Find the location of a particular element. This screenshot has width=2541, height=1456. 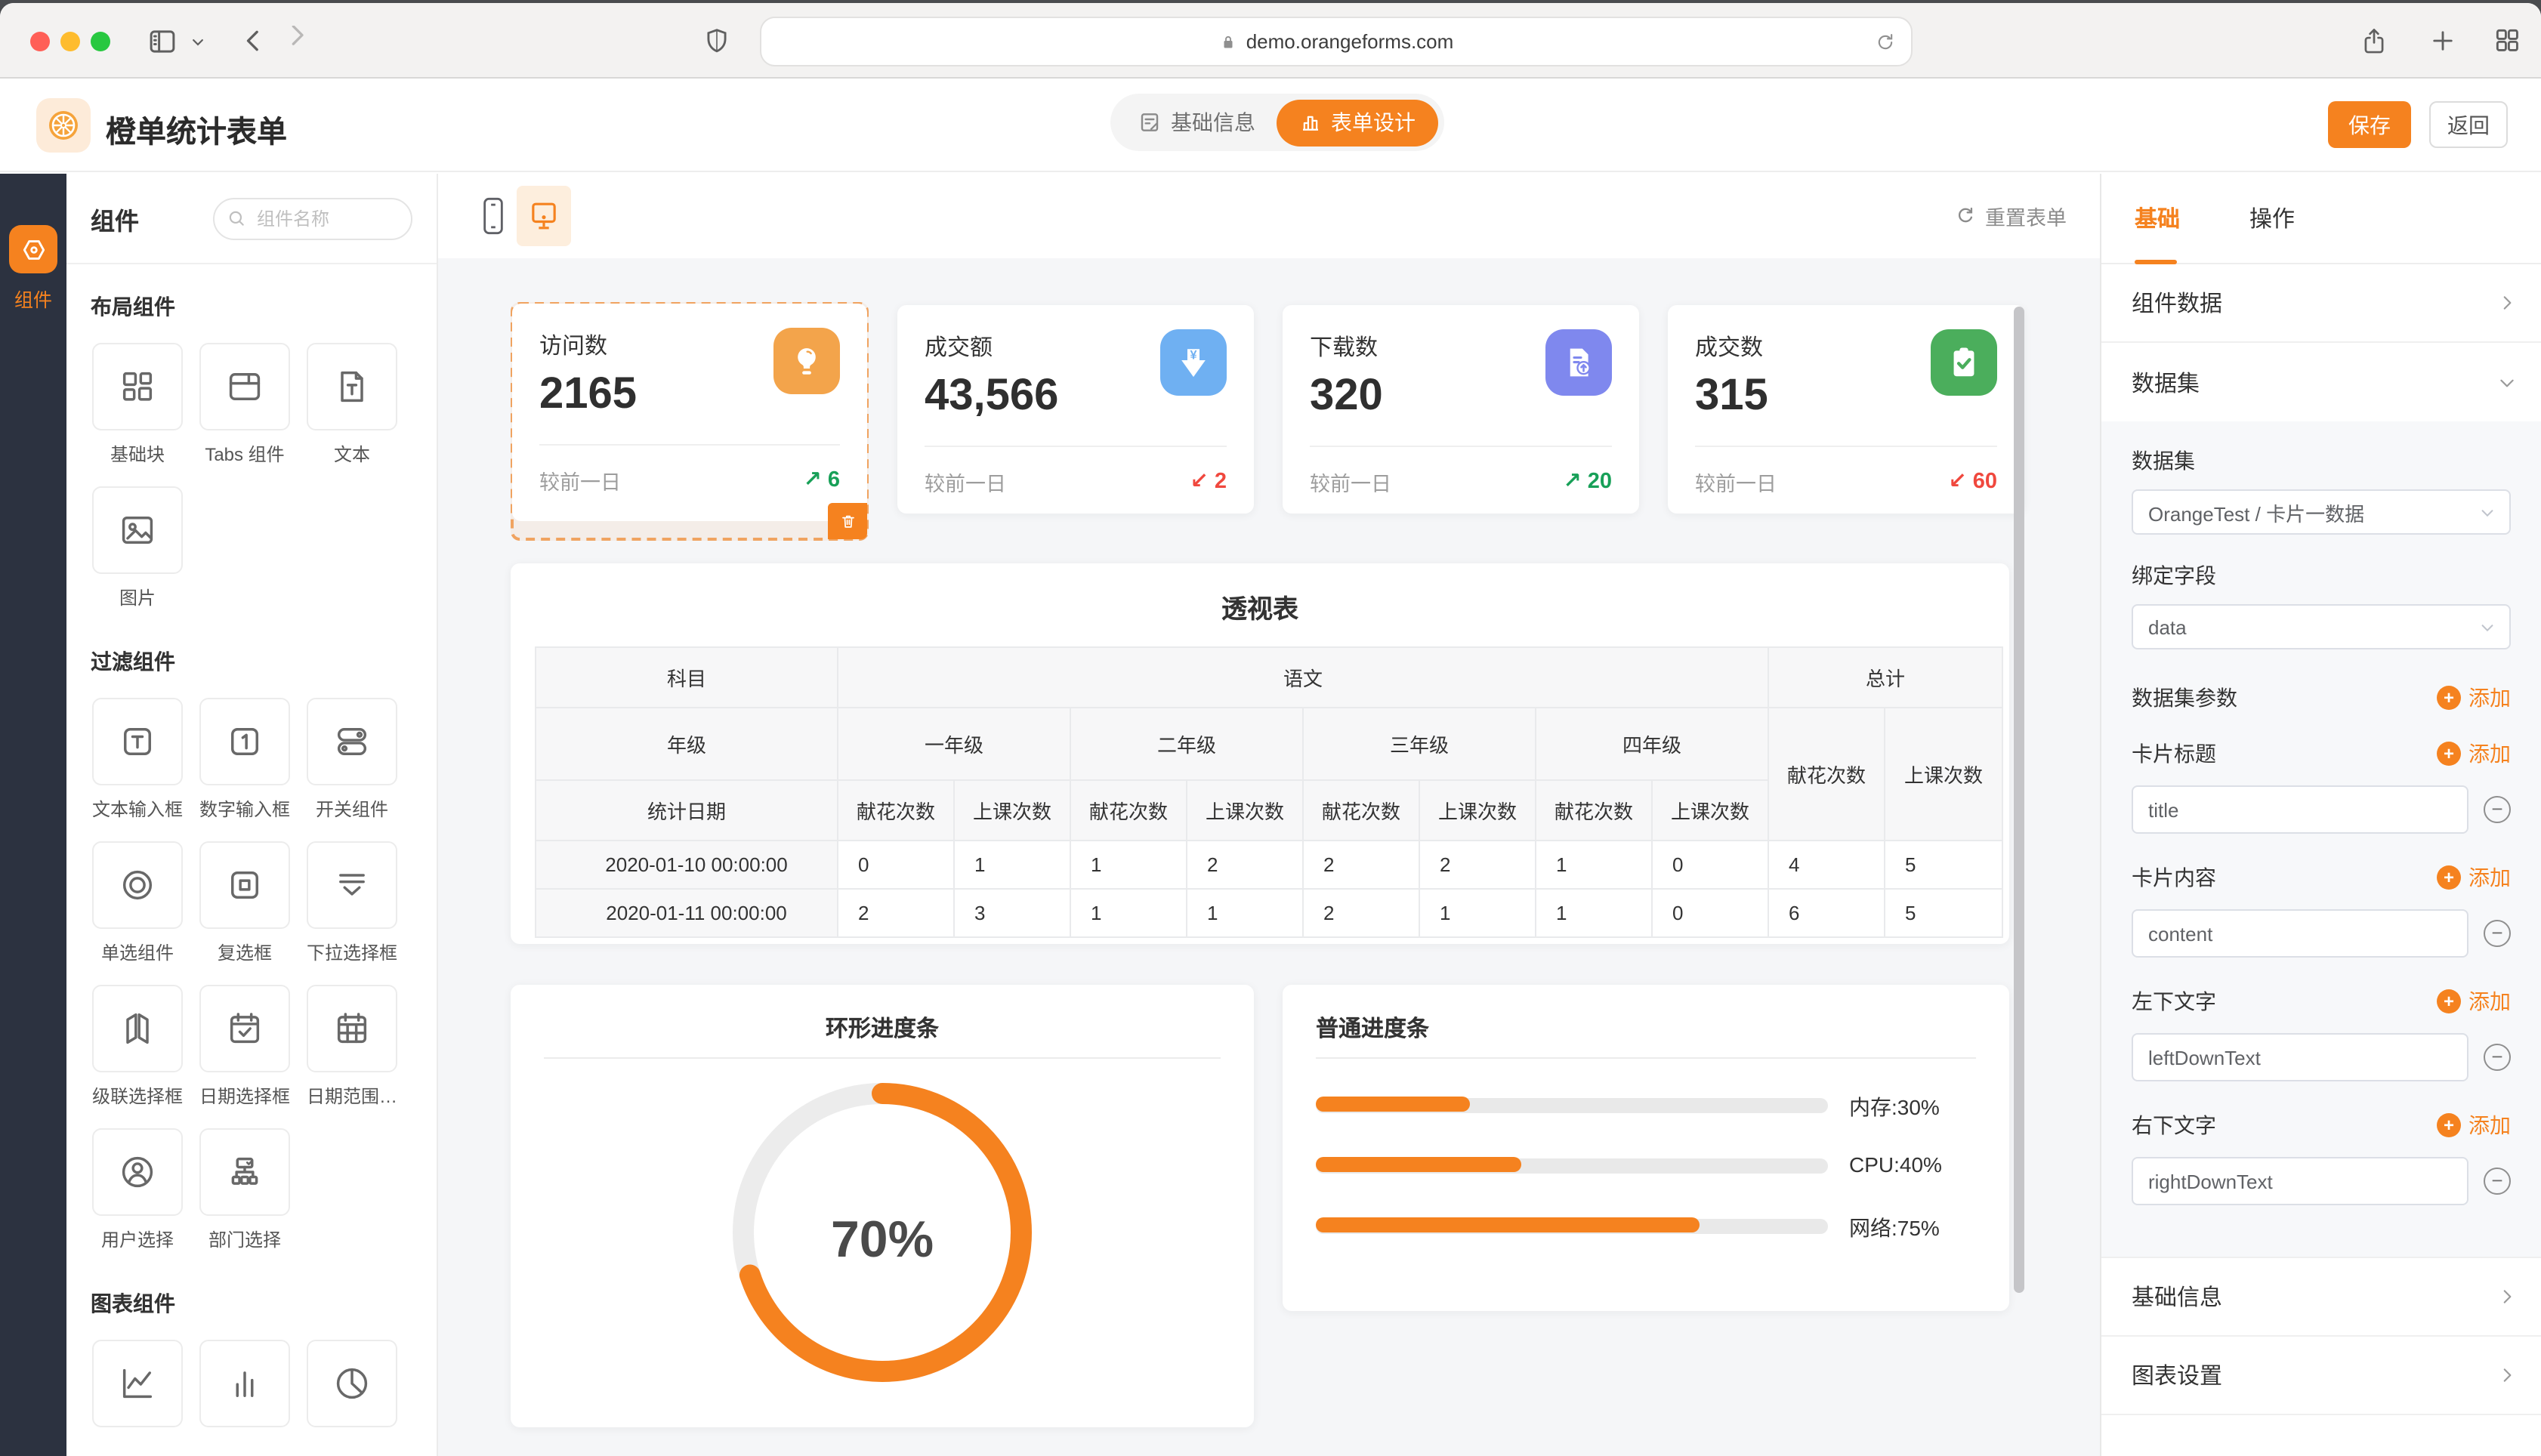

component-item: 复选框 is located at coordinates (245, 903).